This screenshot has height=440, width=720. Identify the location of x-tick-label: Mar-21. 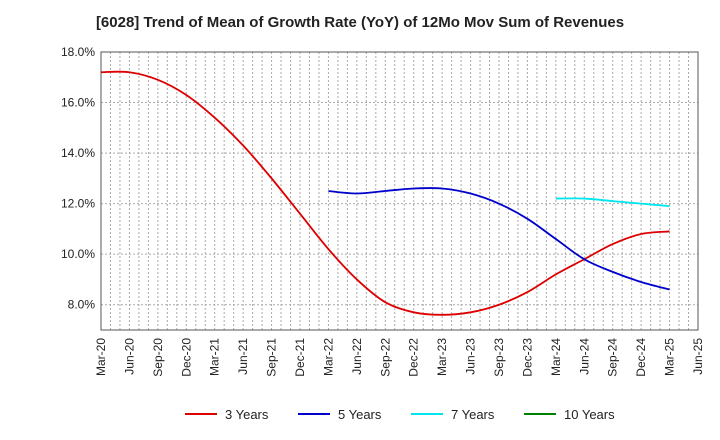
(215, 357).